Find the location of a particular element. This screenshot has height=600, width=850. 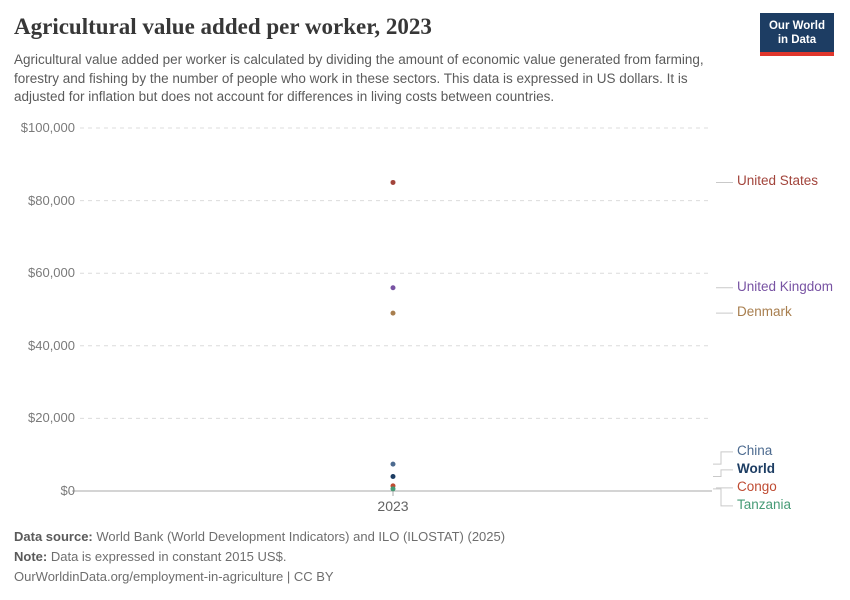

y-axis-tick-label: $60,000 is located at coordinates (51, 273).